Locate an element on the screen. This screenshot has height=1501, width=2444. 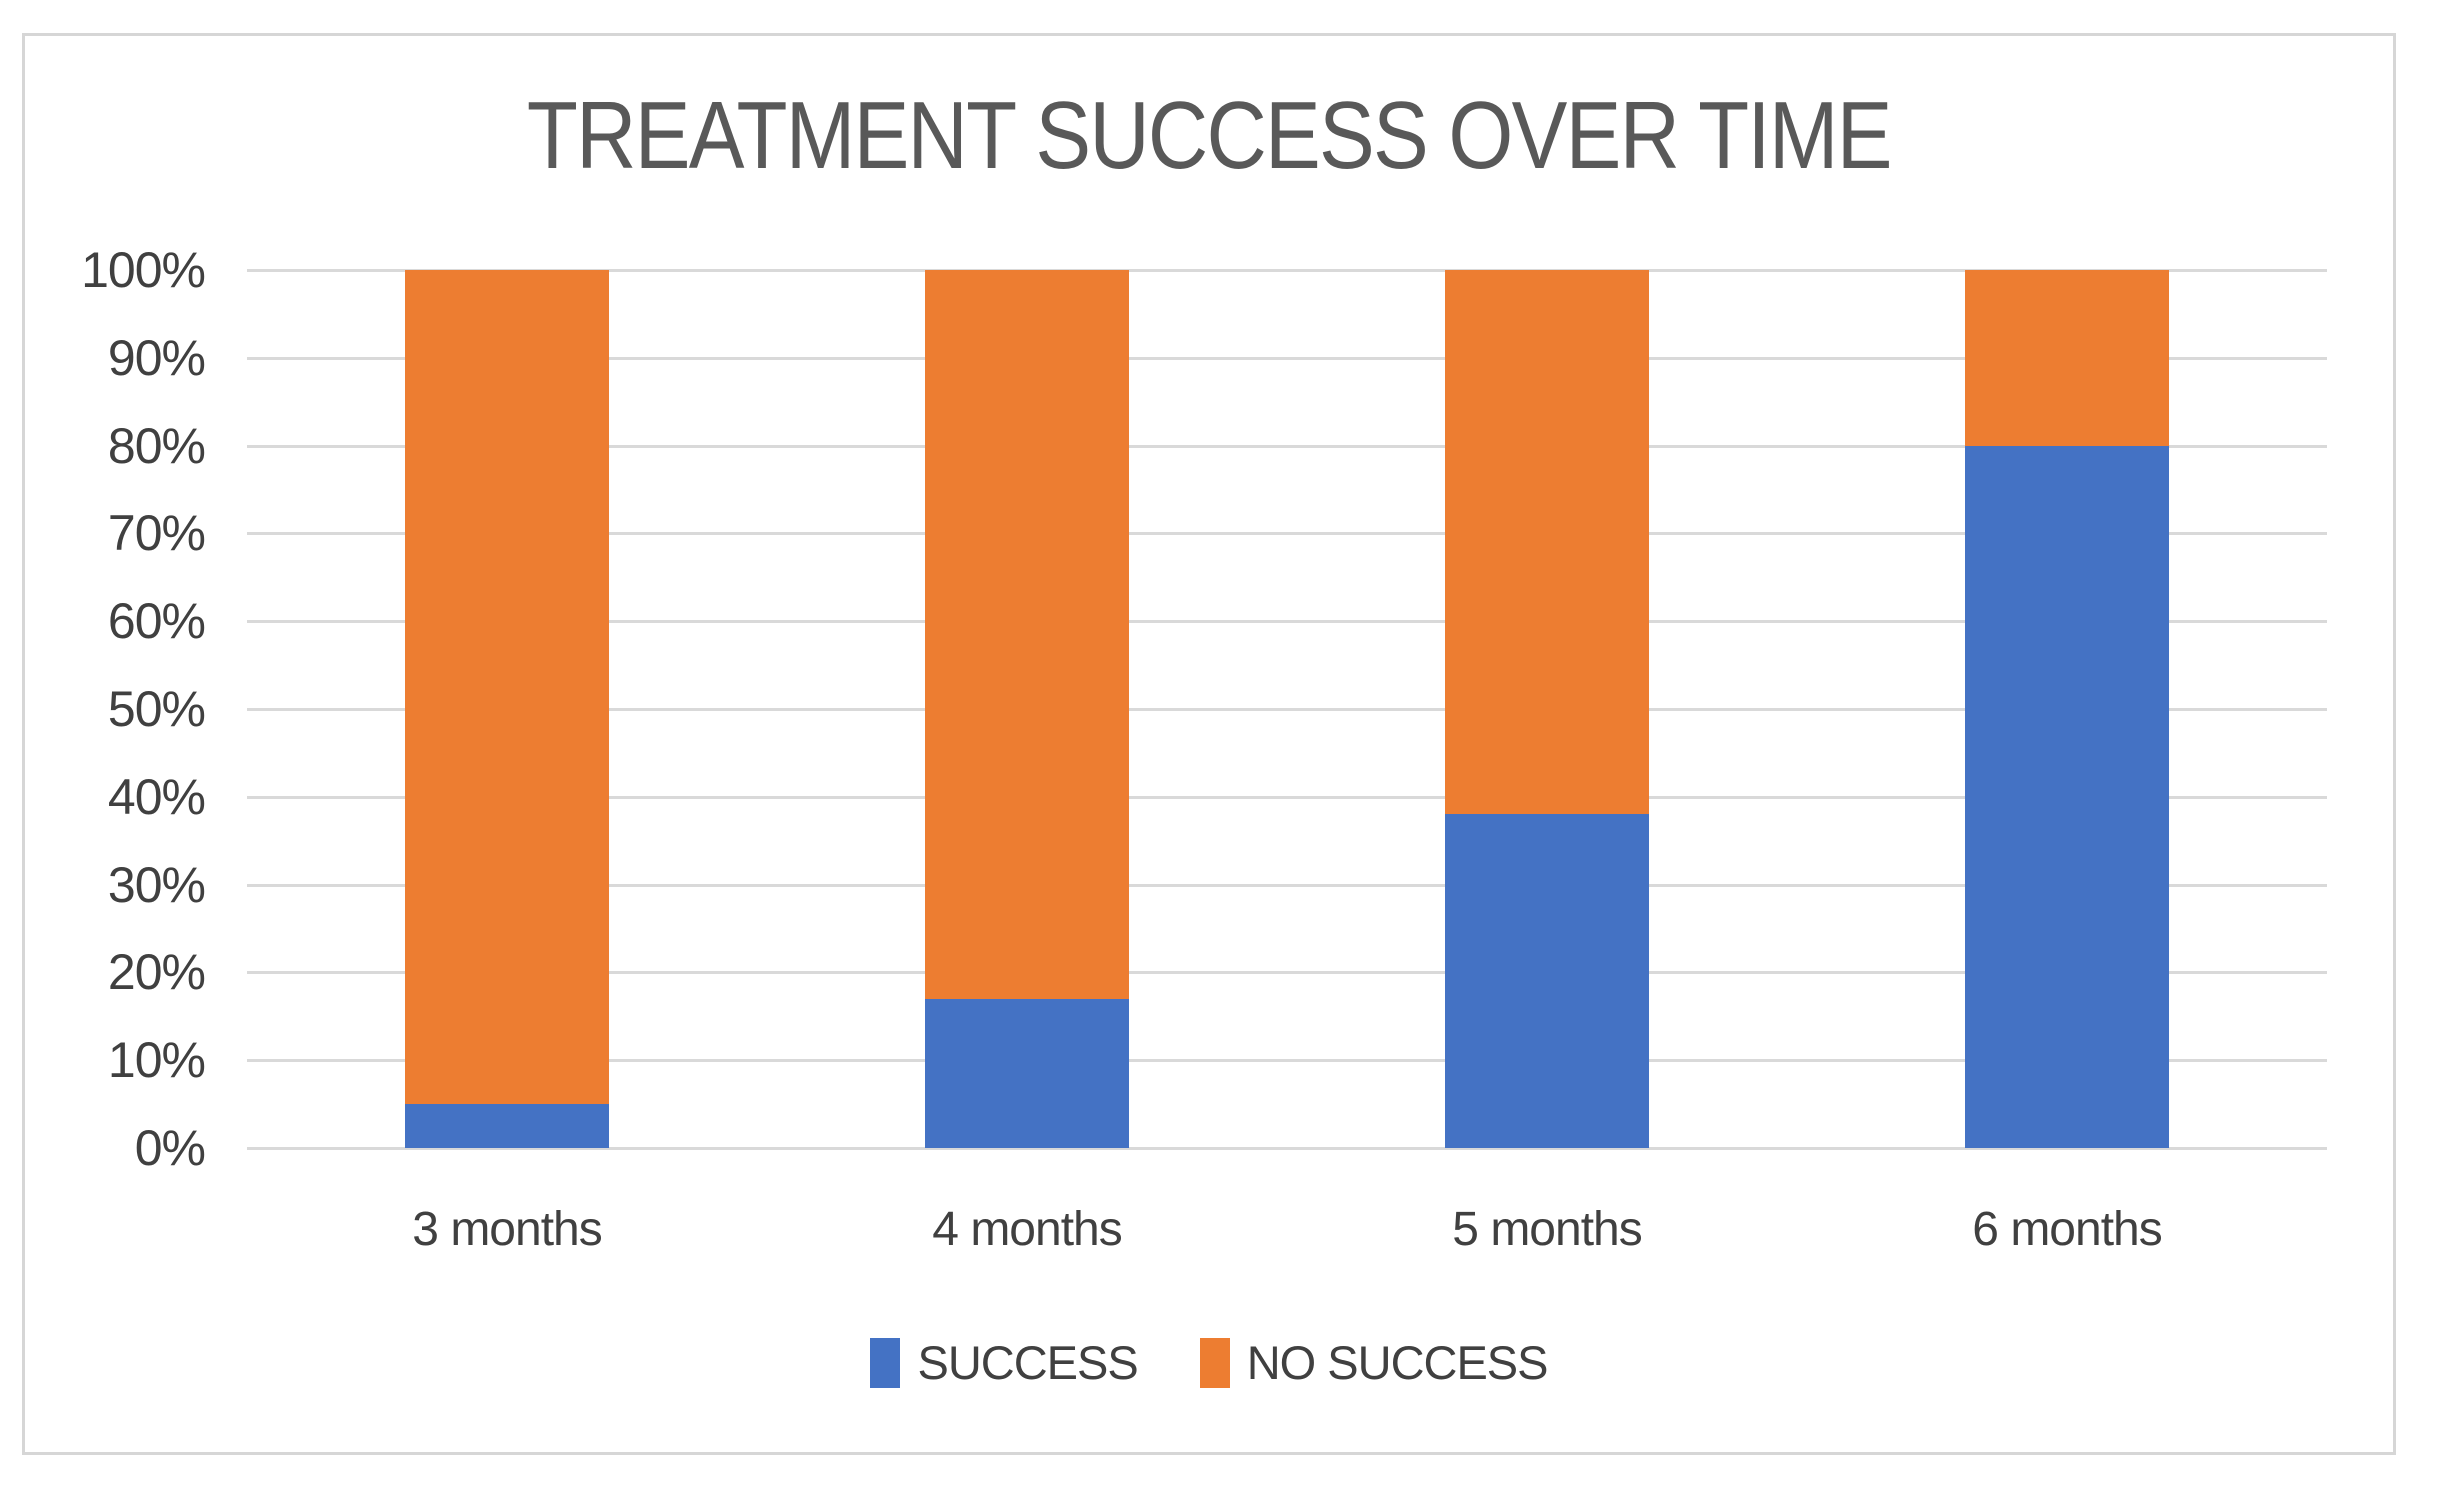
legend-item: SUCCESS is located at coordinates (1004, 1362).